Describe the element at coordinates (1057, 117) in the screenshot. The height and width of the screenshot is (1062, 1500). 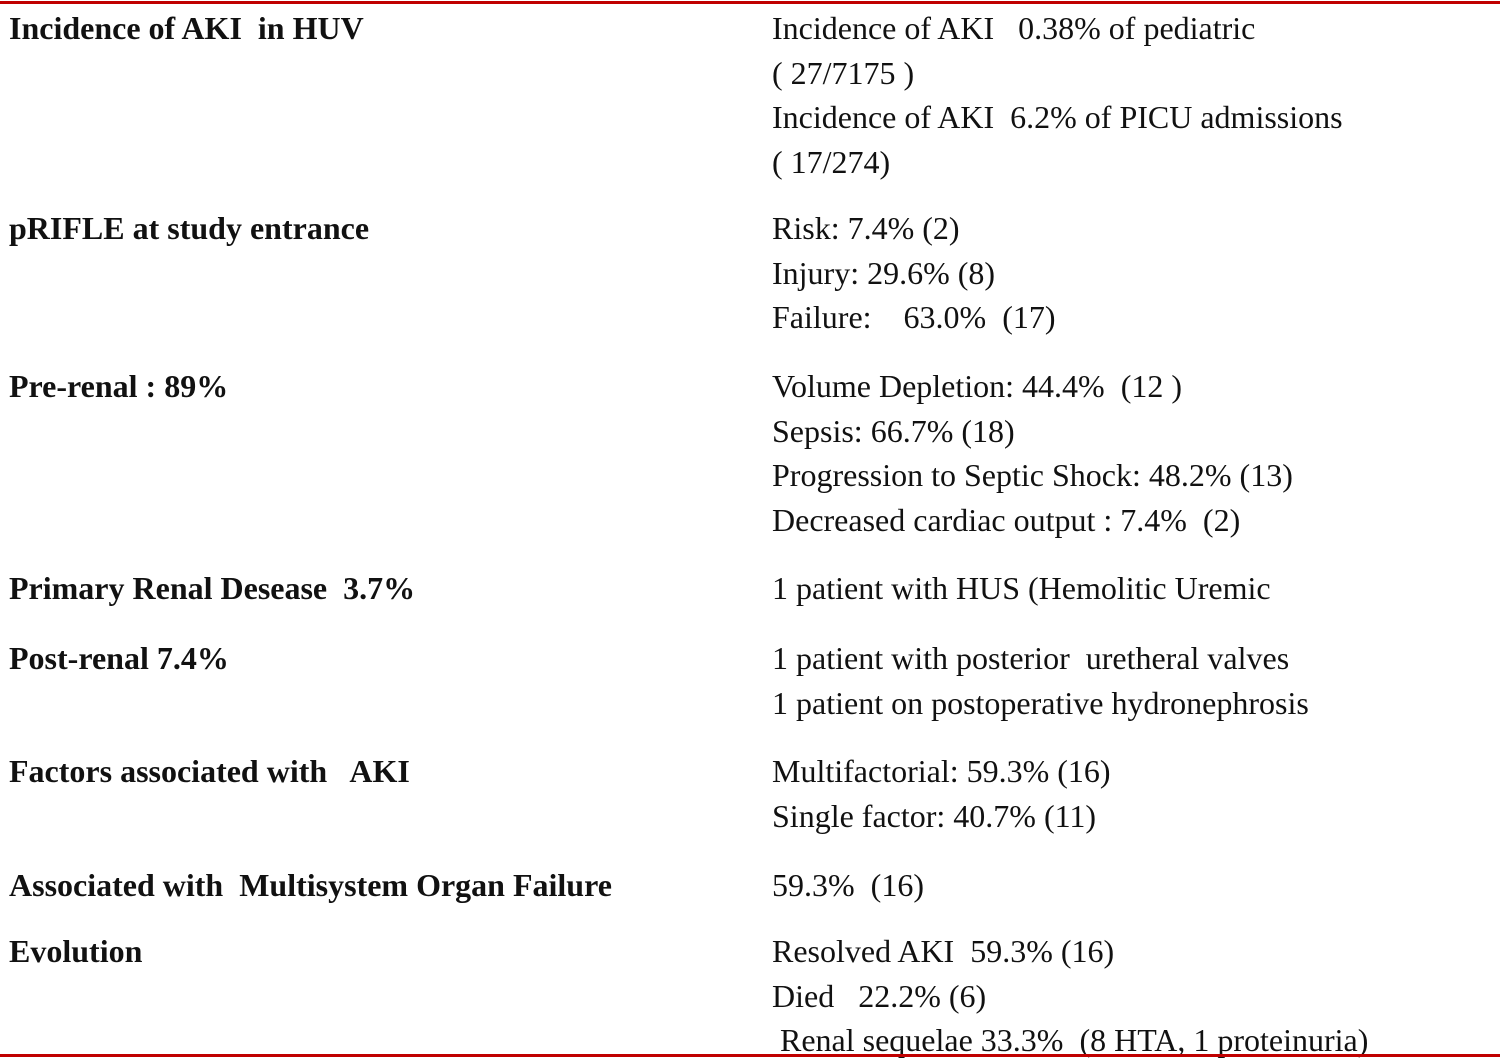
I see `row-value: Incidence of AKI 6.2% of PICU admissions` at that location.